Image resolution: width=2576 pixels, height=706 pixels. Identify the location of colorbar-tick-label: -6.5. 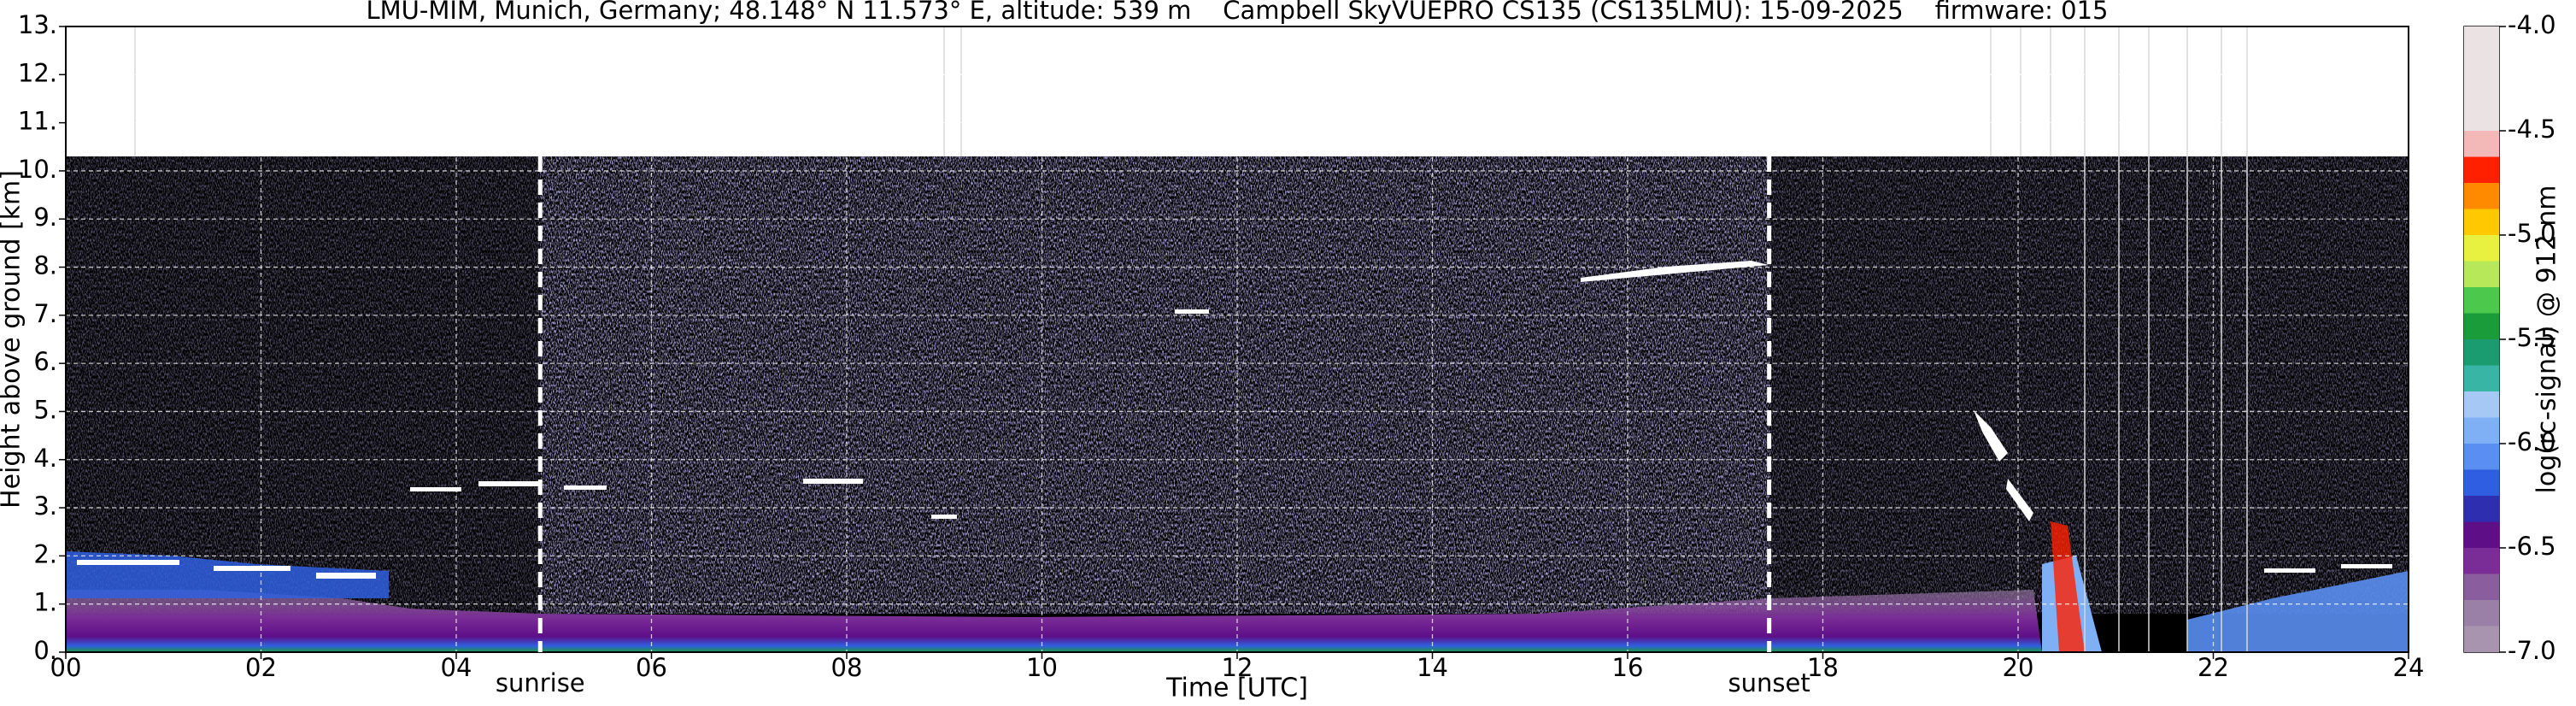
(2532, 546).